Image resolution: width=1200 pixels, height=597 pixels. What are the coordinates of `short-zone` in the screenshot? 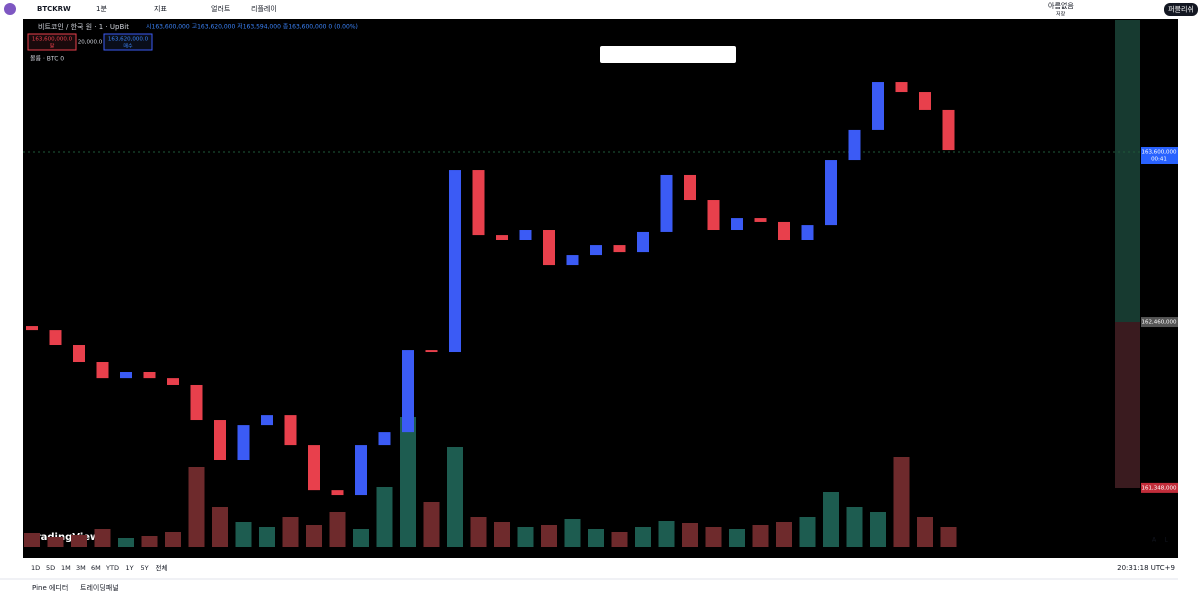 It's located at (1127, 405).